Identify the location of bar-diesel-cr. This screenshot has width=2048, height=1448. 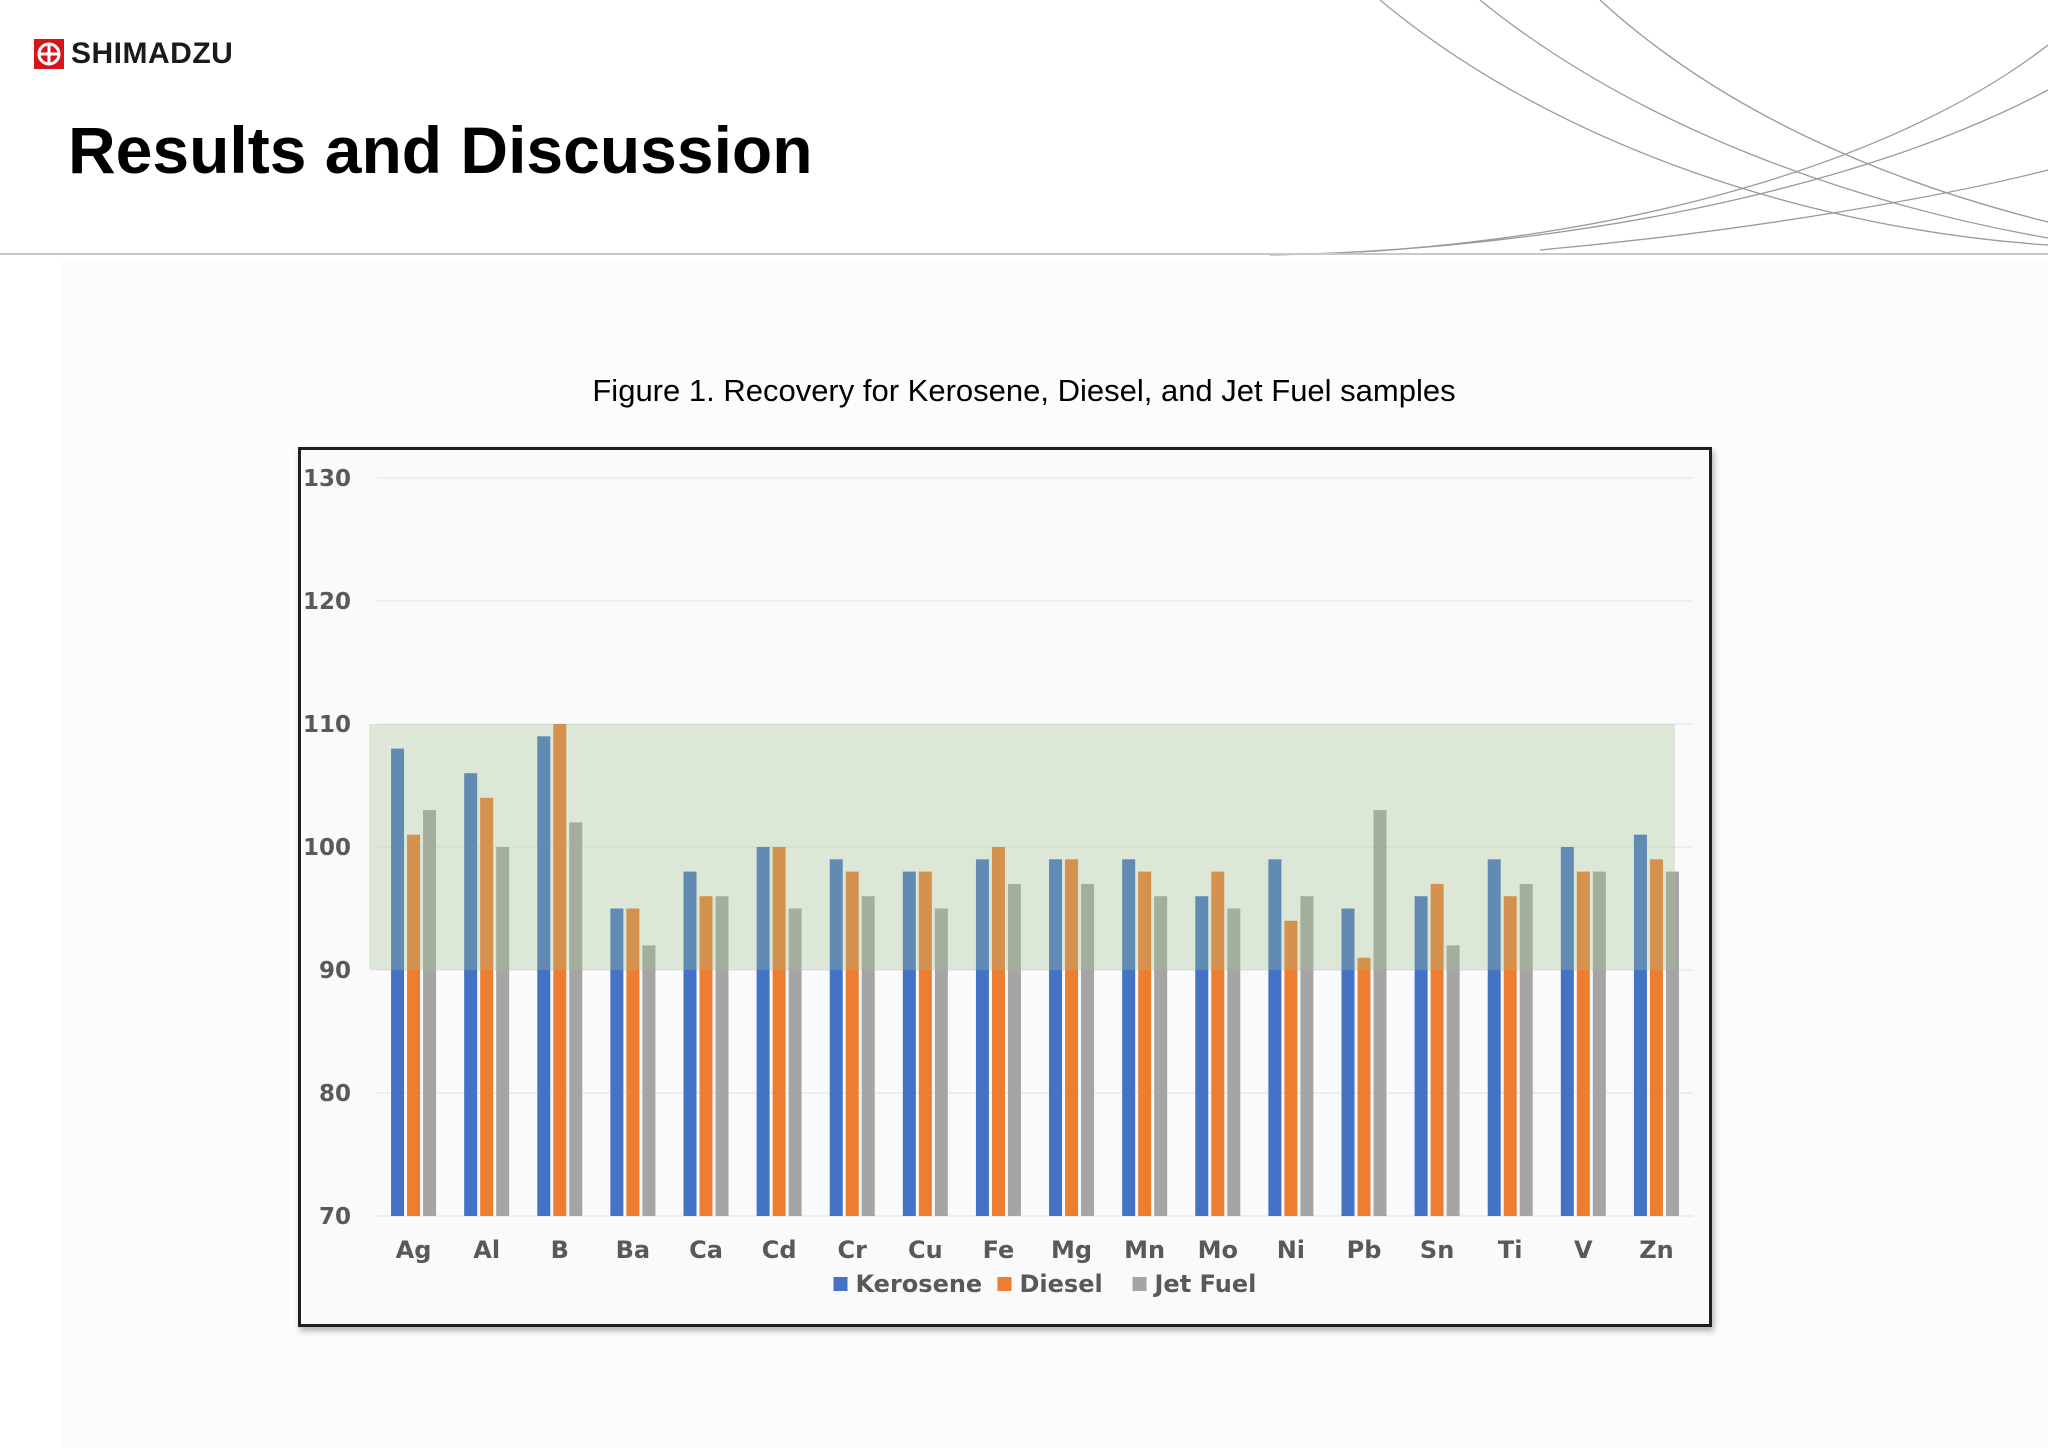
(852, 1043).